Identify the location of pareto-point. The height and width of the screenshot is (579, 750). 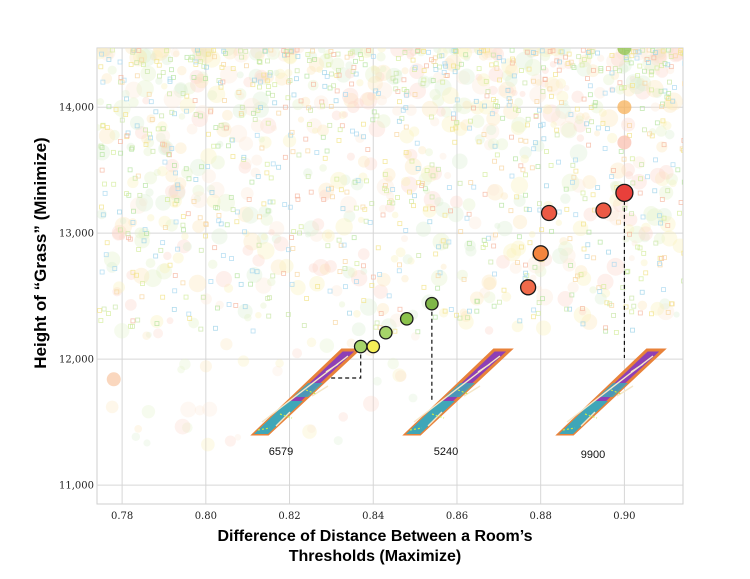
(540, 253).